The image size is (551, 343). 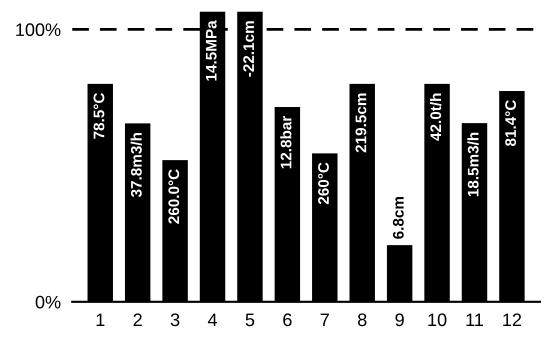 What do you see at coordinates (324, 320) in the screenshot?
I see `x-tick-label: 7` at bounding box center [324, 320].